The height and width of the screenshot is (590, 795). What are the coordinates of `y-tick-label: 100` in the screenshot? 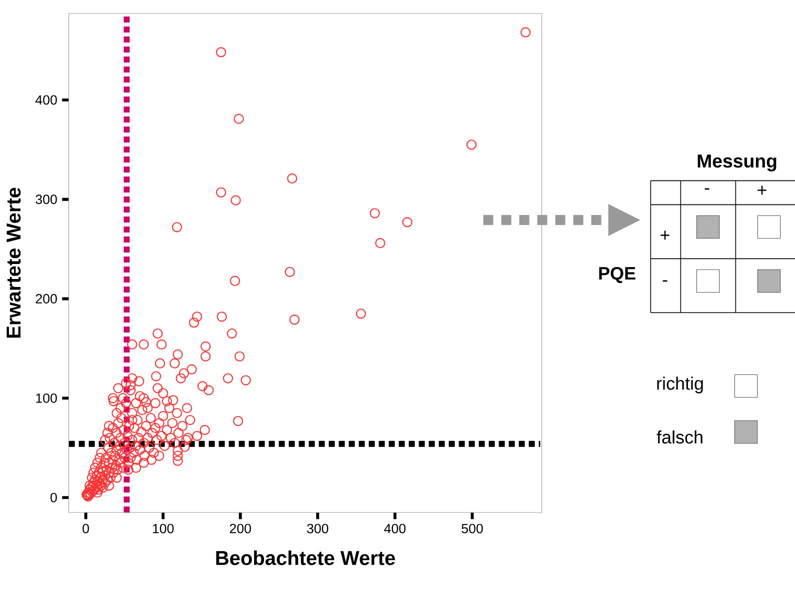 It's located at (46, 398).